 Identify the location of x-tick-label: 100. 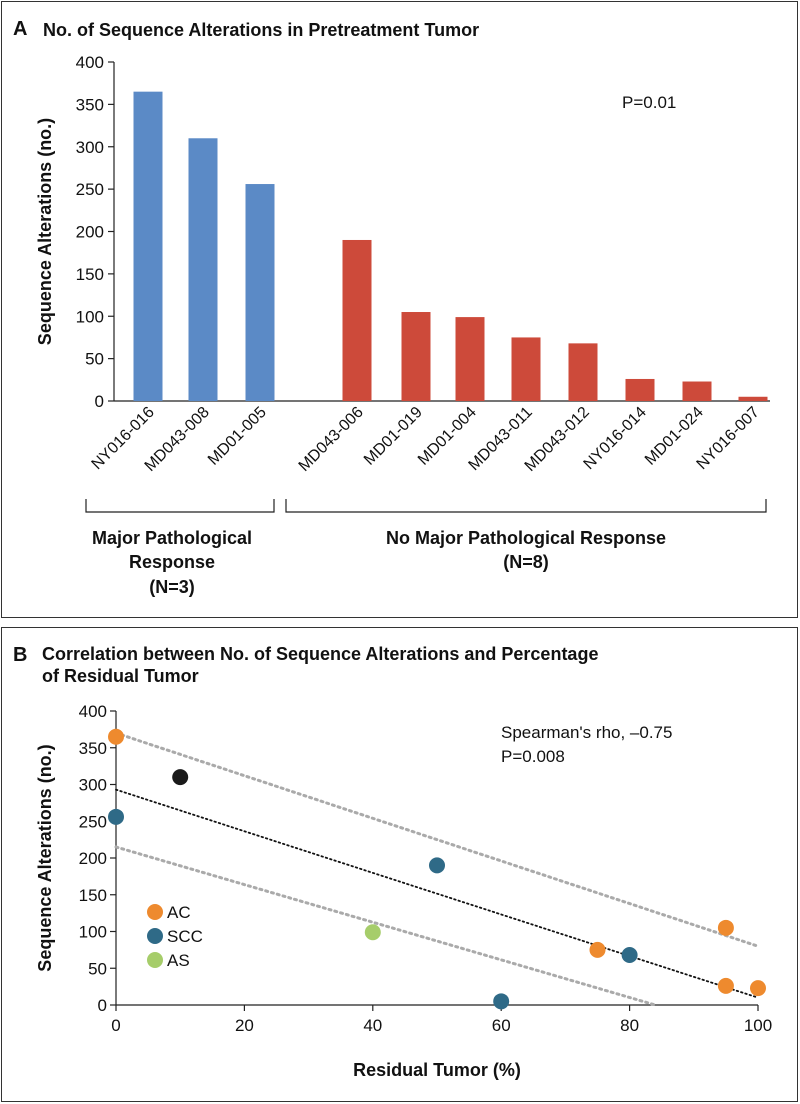
(758, 1025).